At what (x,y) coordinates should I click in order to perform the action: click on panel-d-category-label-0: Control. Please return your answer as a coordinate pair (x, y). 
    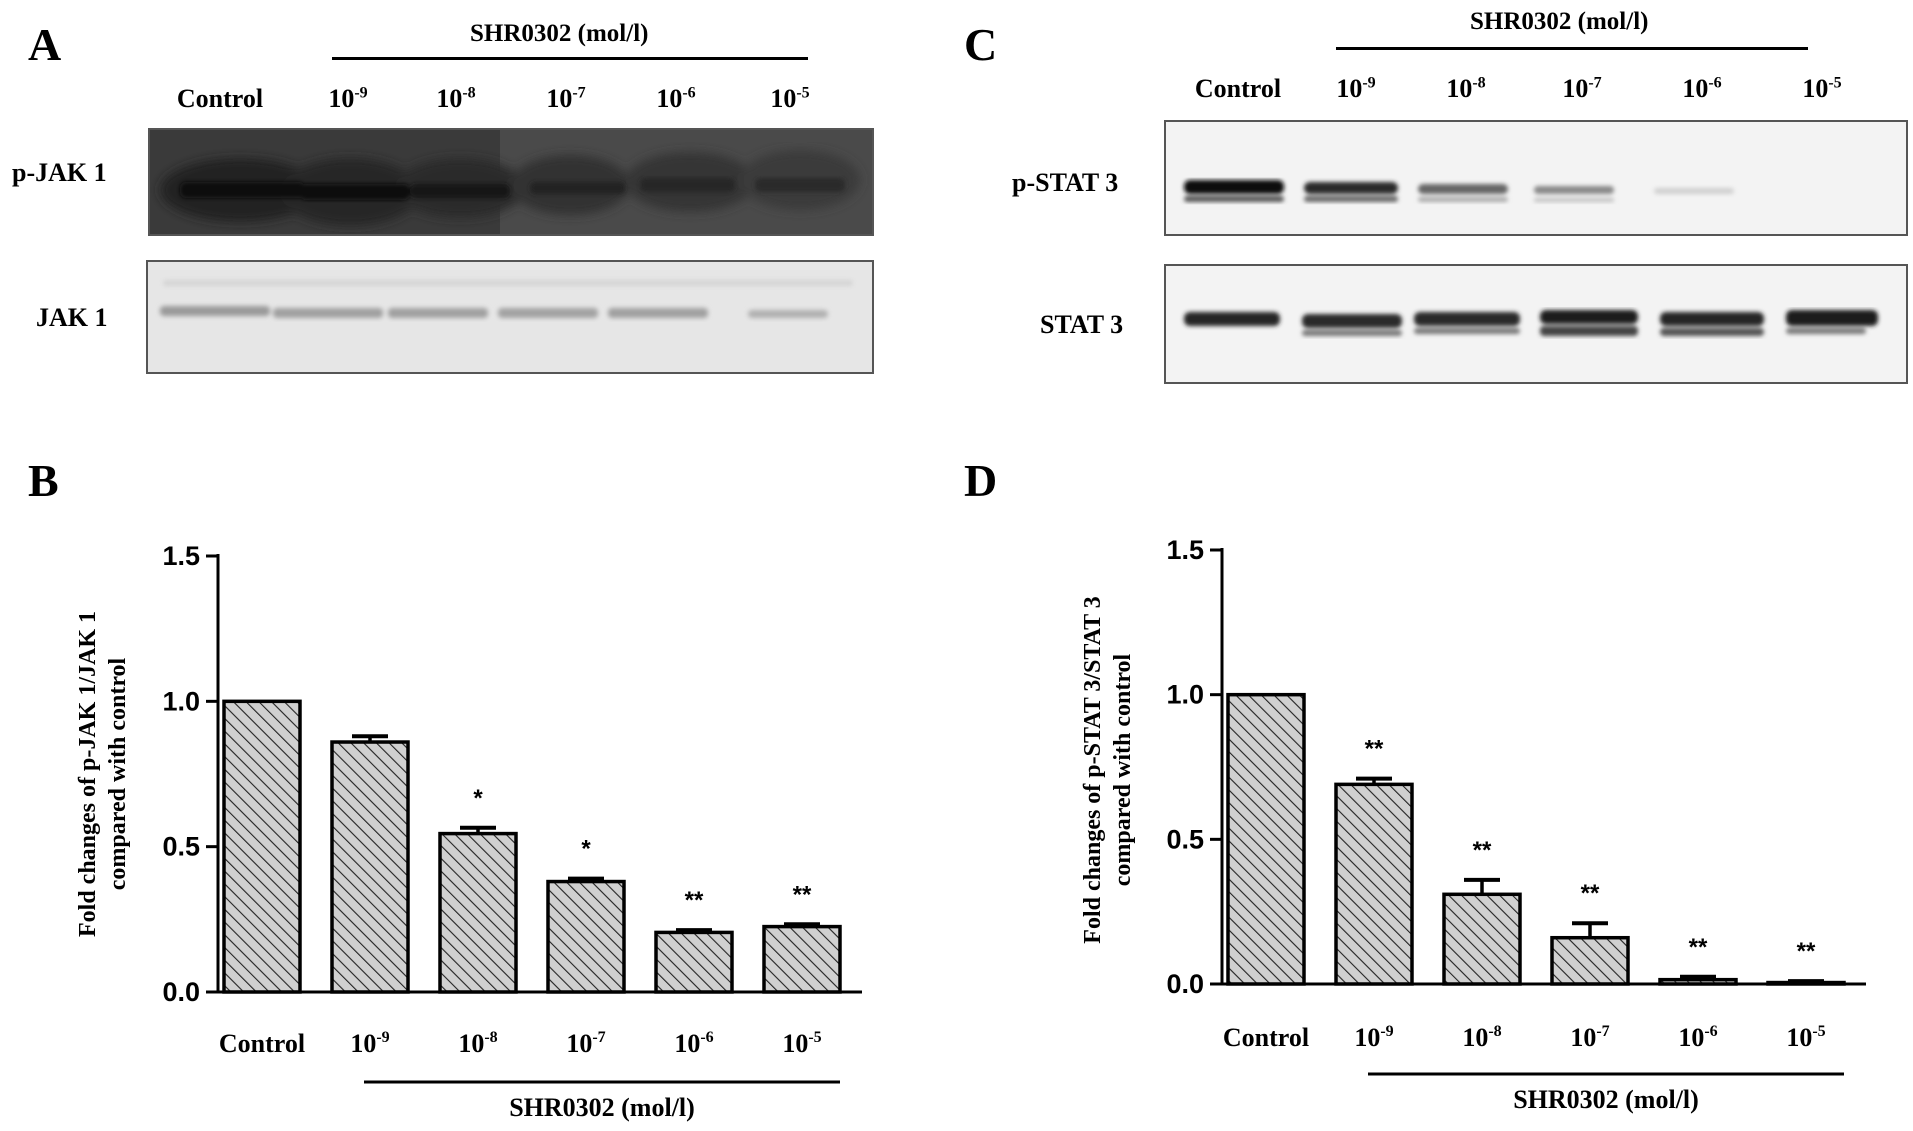
    Looking at the image, I should click on (1266, 1037).